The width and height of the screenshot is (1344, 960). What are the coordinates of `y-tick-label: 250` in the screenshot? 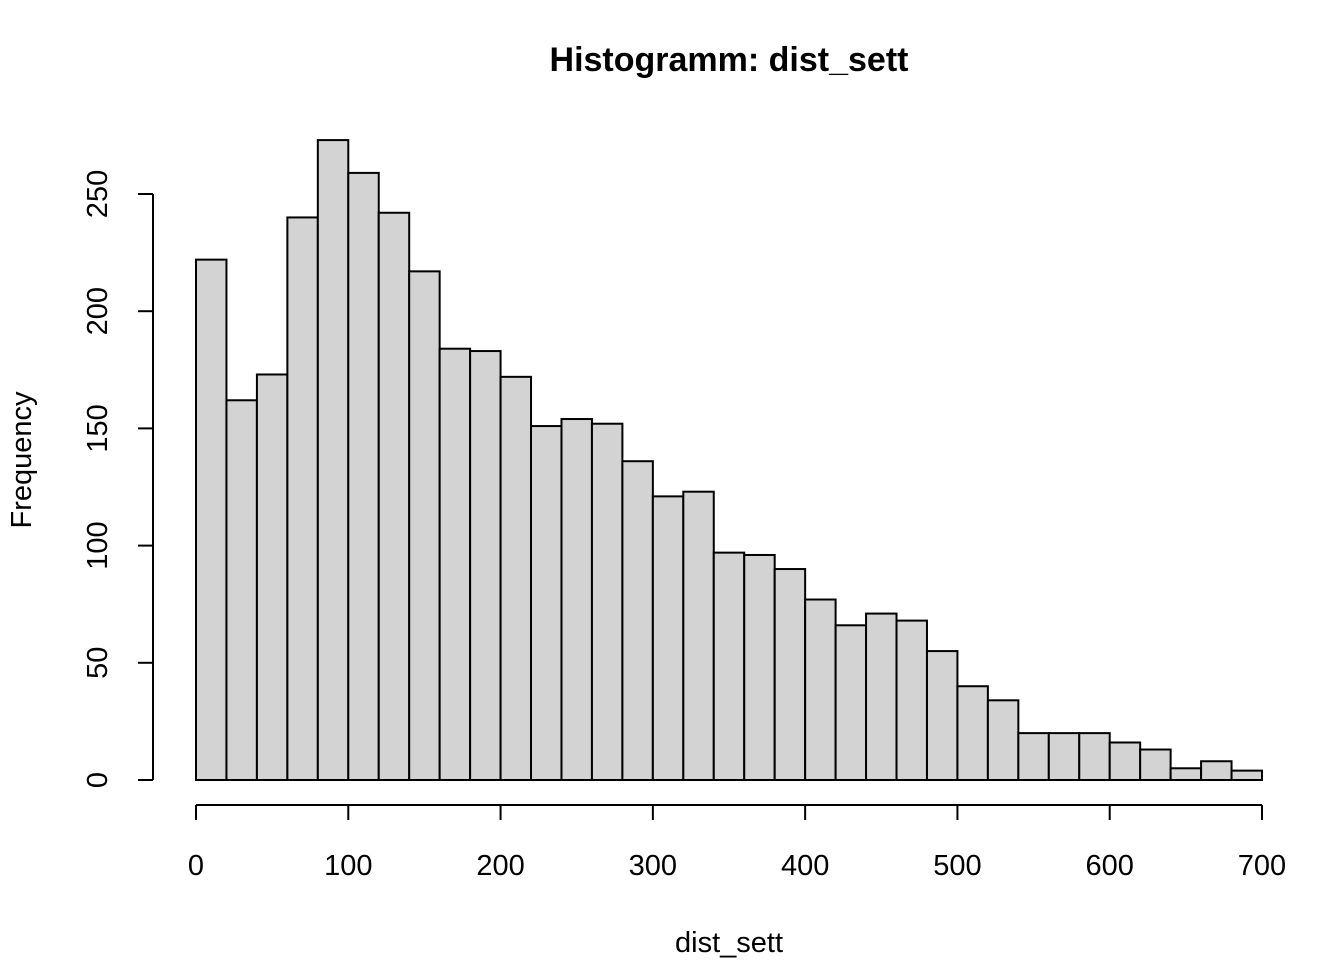 It's located at (98, 194).